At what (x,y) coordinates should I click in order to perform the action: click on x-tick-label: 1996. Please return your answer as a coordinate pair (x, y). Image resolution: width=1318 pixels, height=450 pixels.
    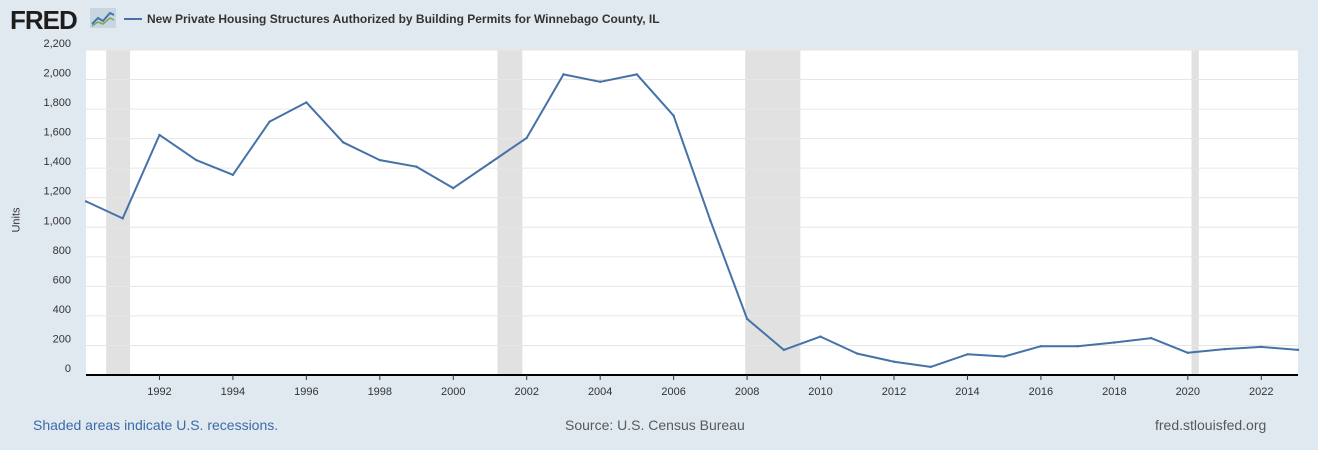
    Looking at the image, I should click on (306, 392).